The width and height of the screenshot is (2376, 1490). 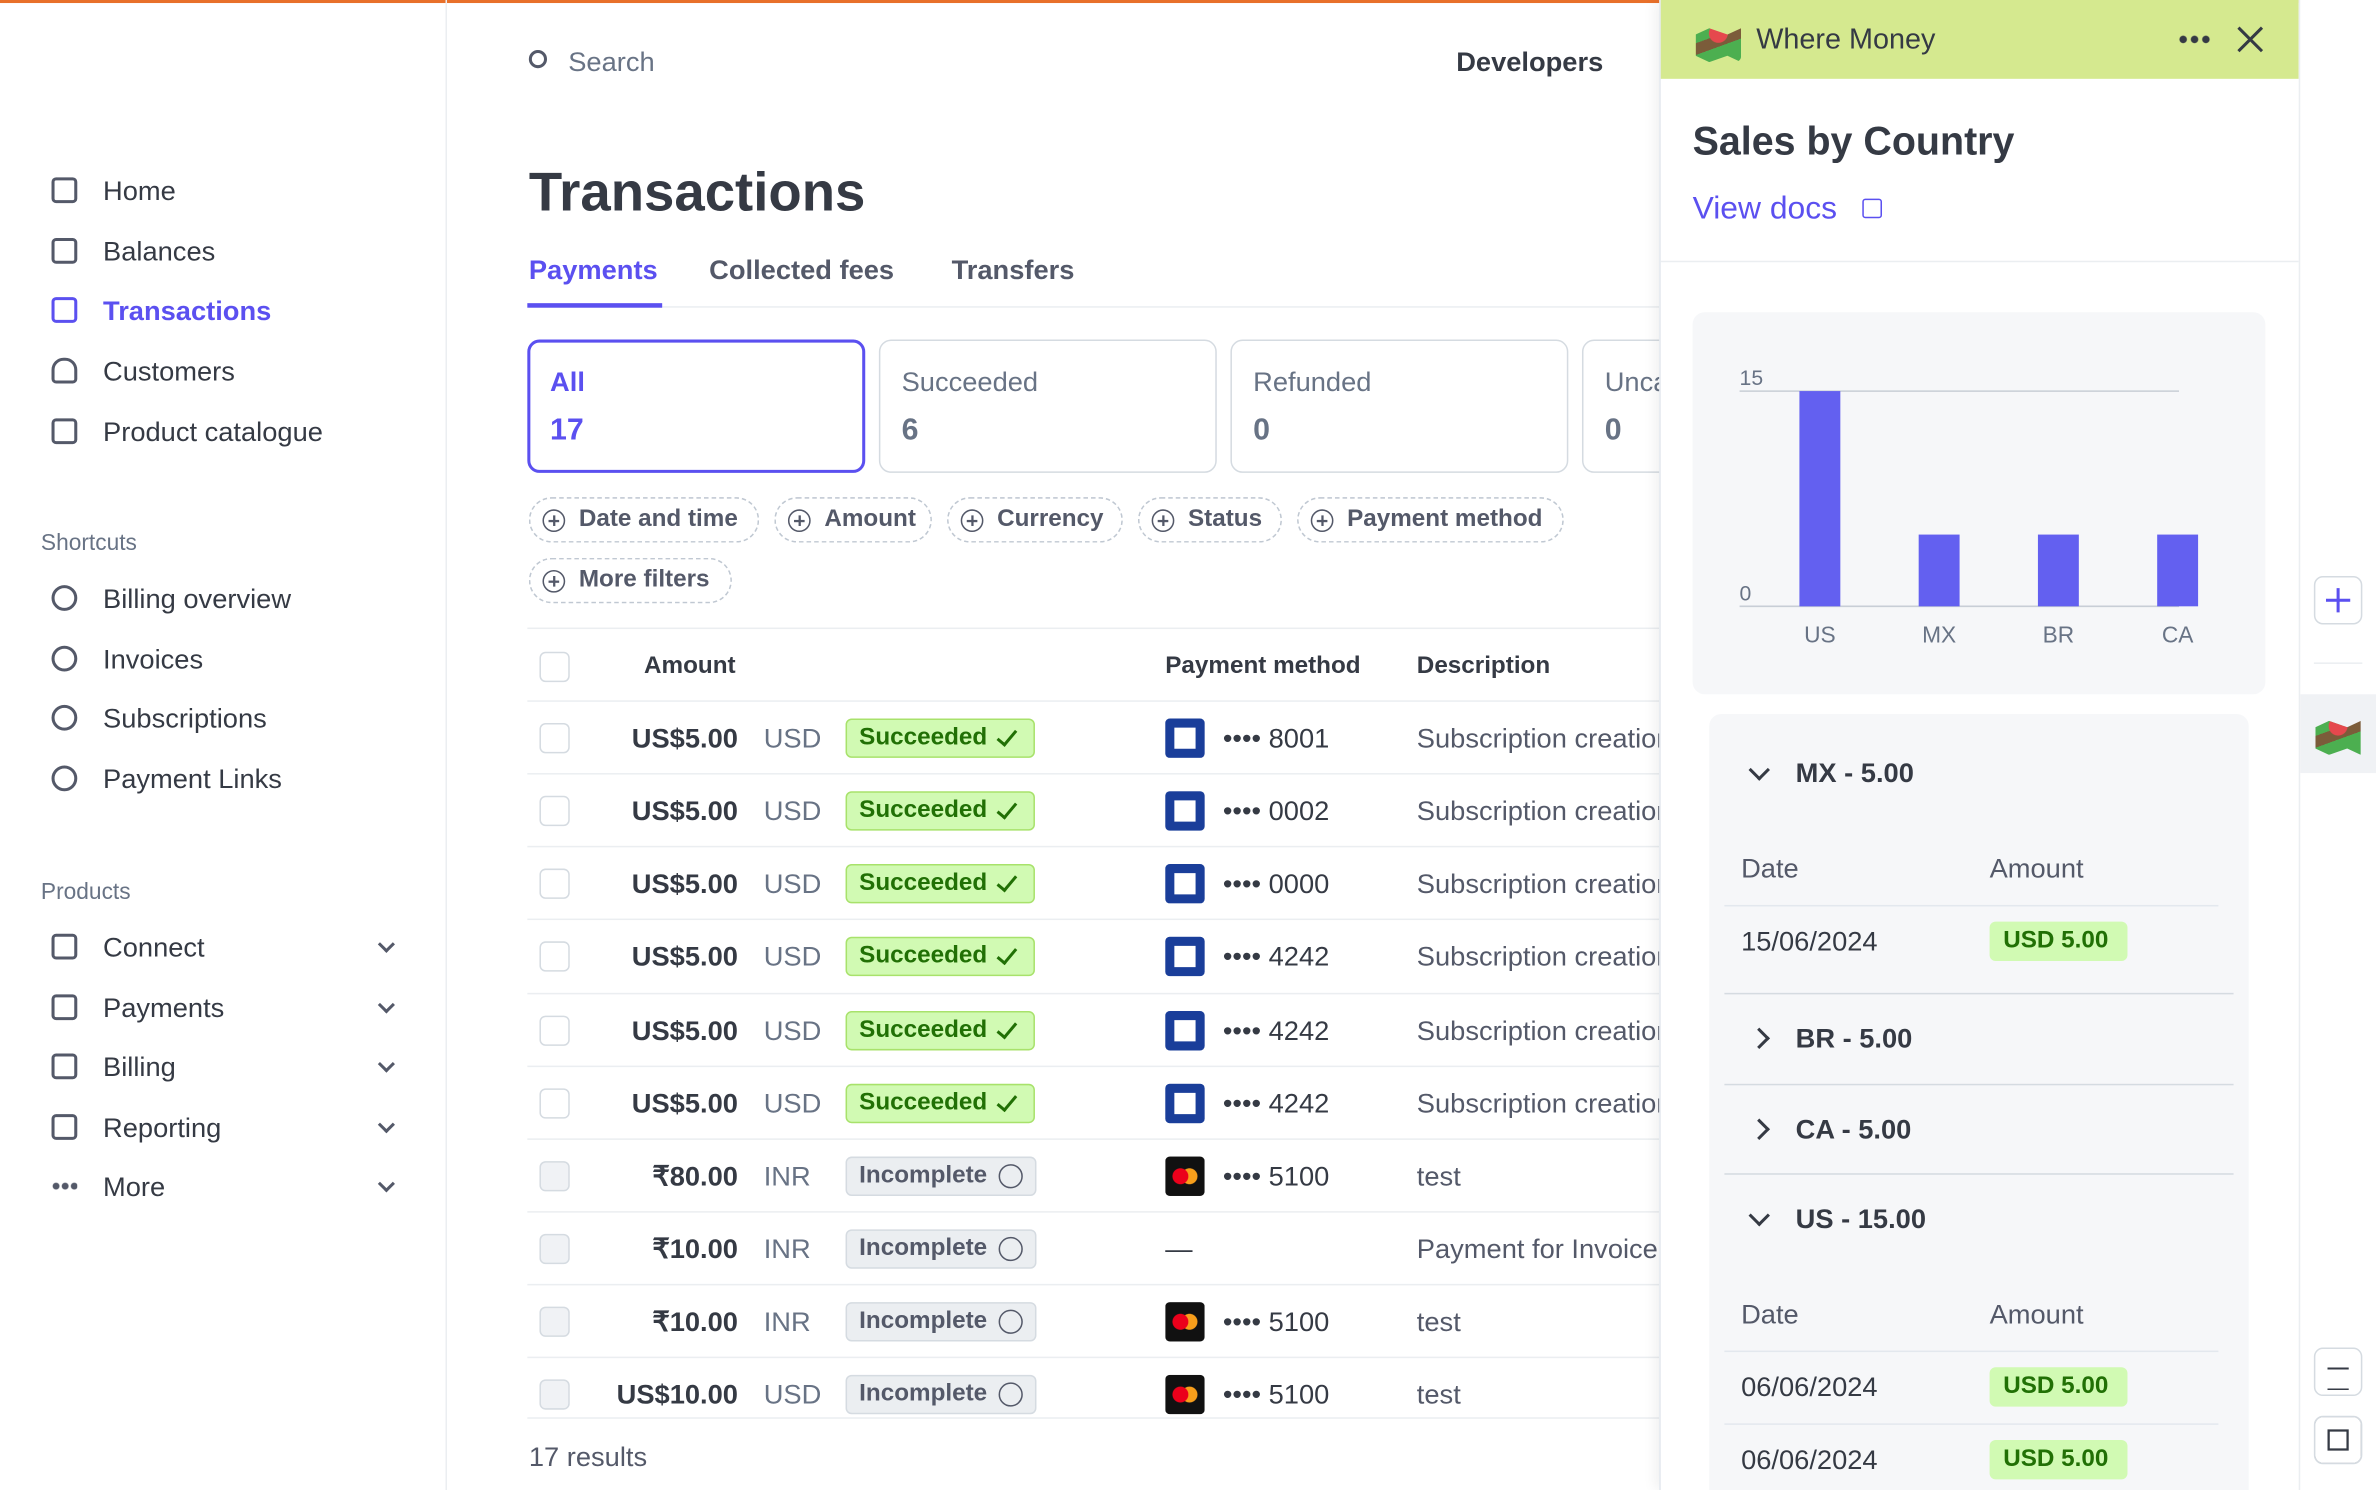 I want to click on column-header: Date, so click(x=1770, y=1314).